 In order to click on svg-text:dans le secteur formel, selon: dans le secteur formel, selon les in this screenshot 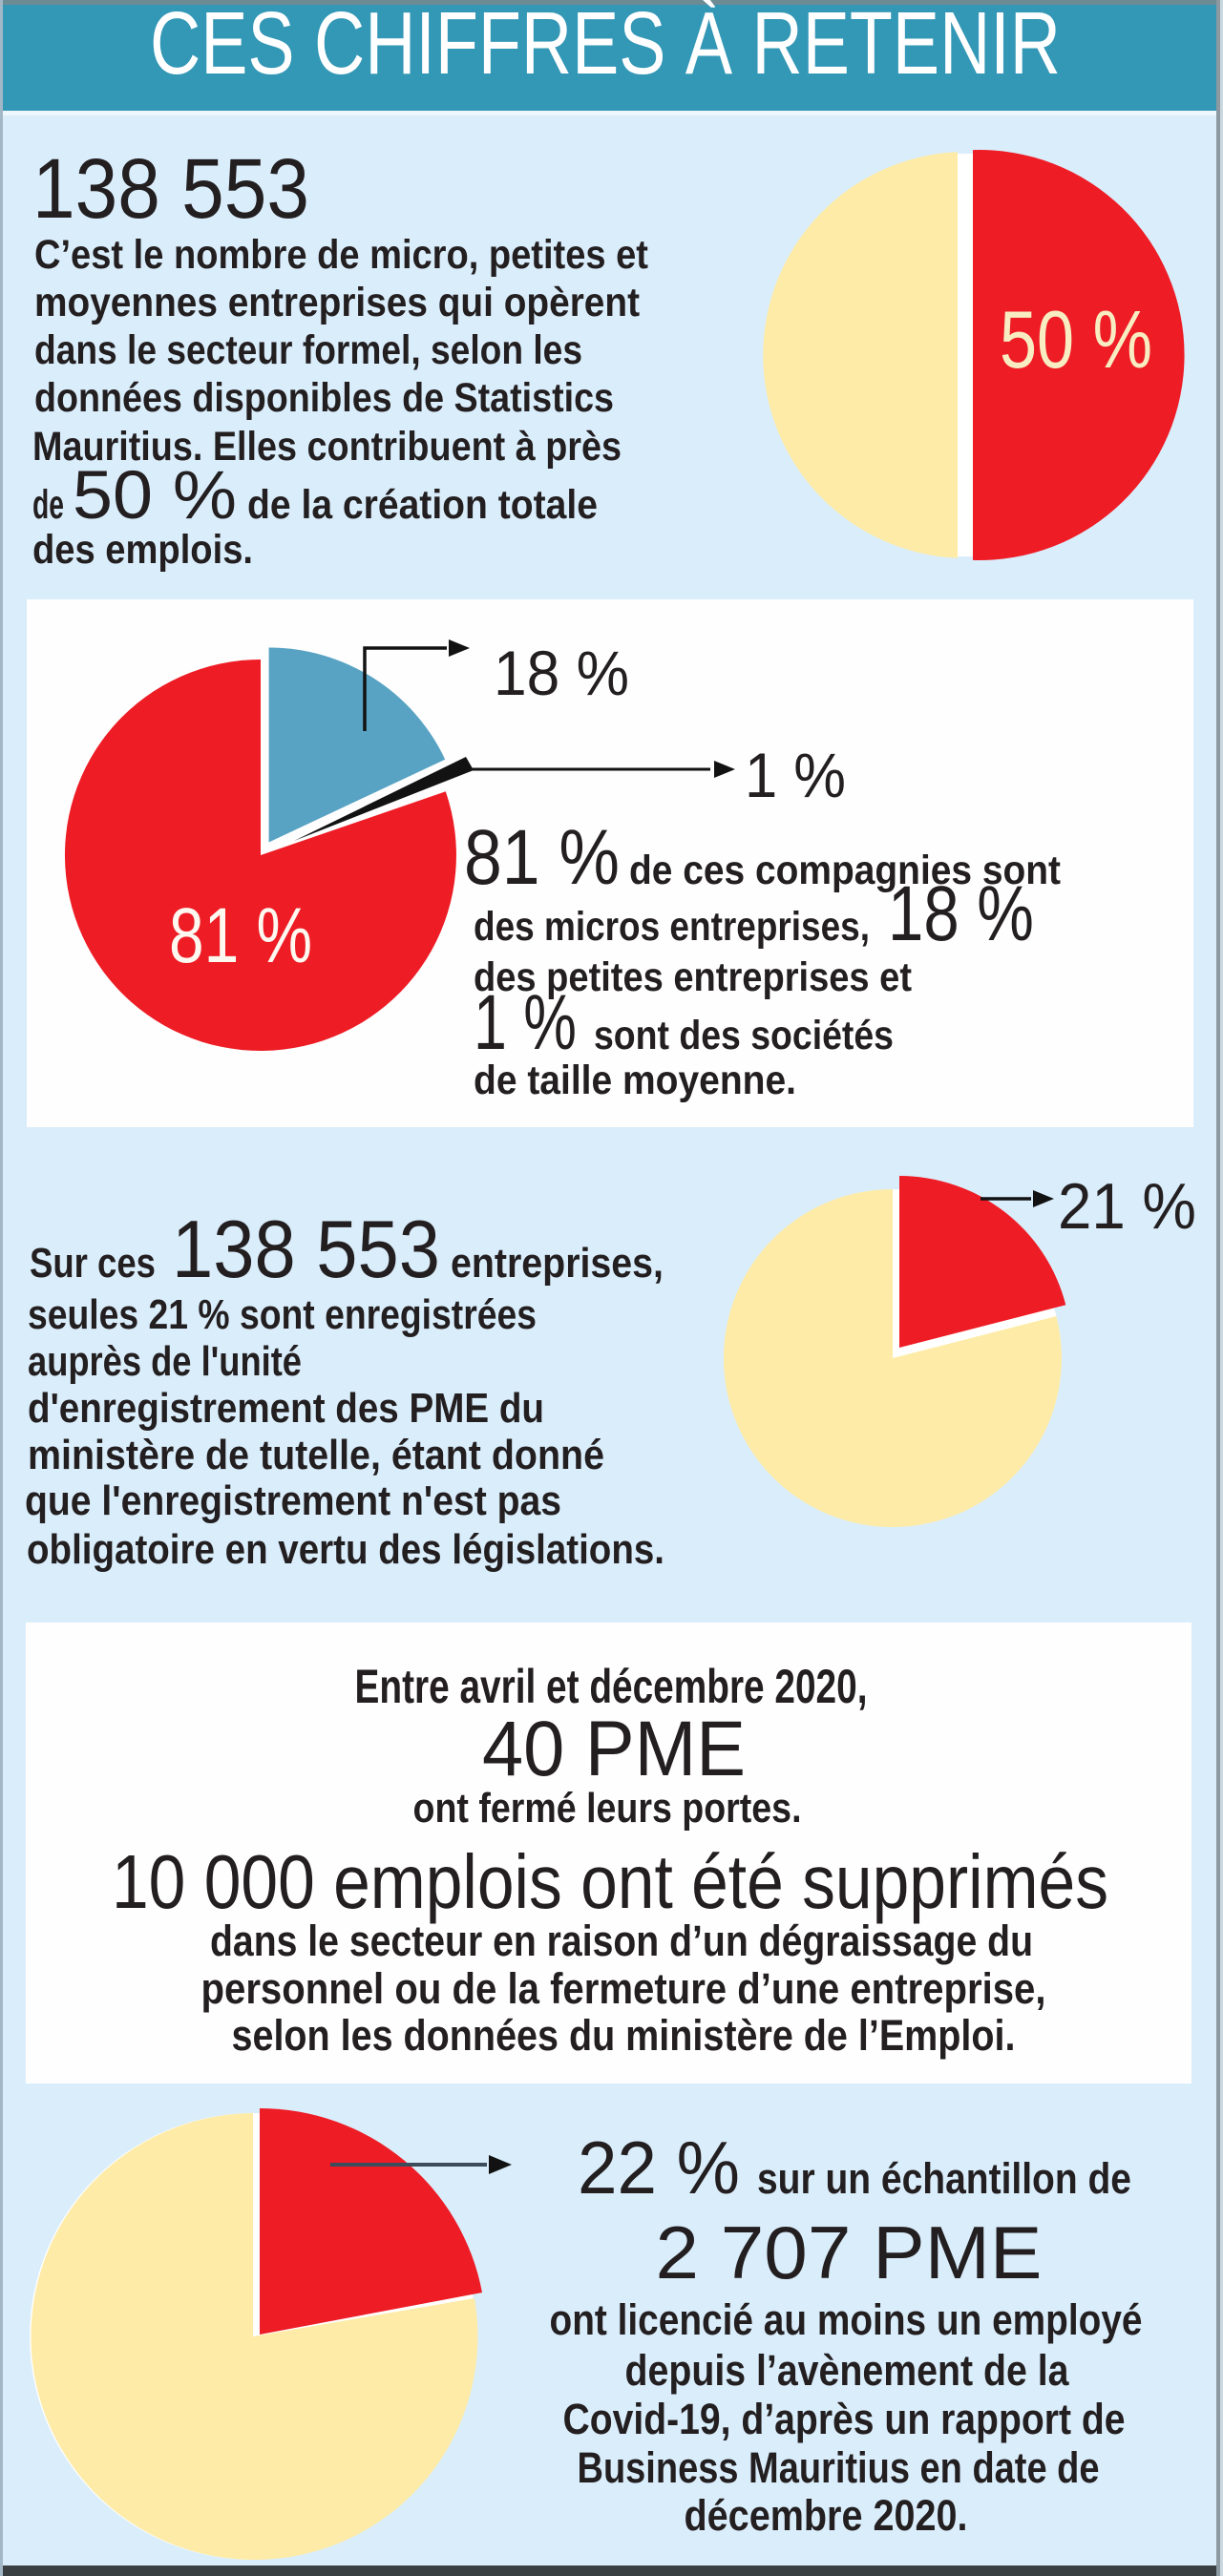, I will do `click(308, 350)`.